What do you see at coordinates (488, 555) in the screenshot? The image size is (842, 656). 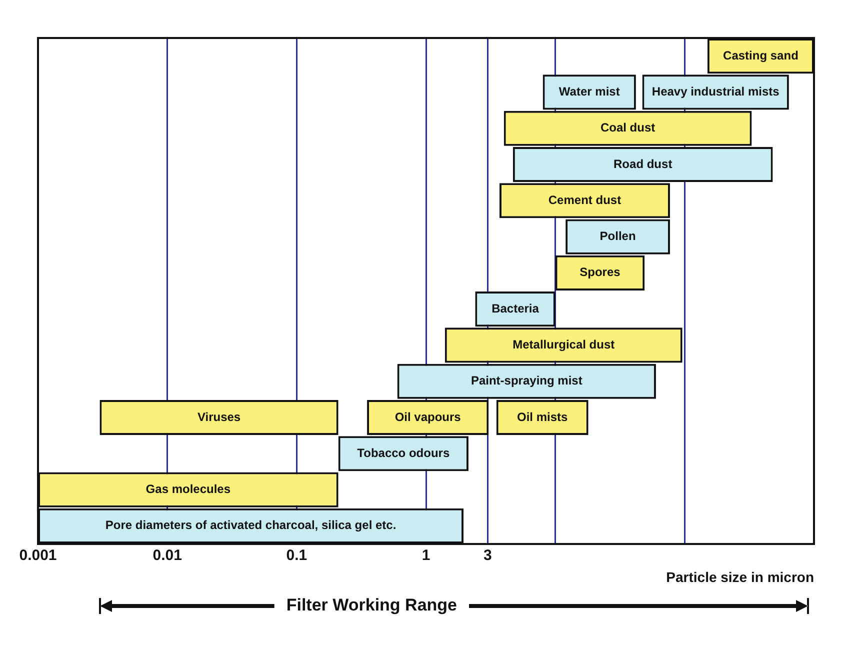 I see `x-tick-label: 3` at bounding box center [488, 555].